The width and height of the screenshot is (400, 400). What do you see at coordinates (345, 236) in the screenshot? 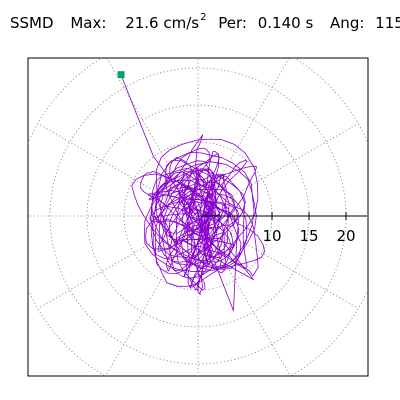
I see `radial-tick-label: 20` at bounding box center [345, 236].